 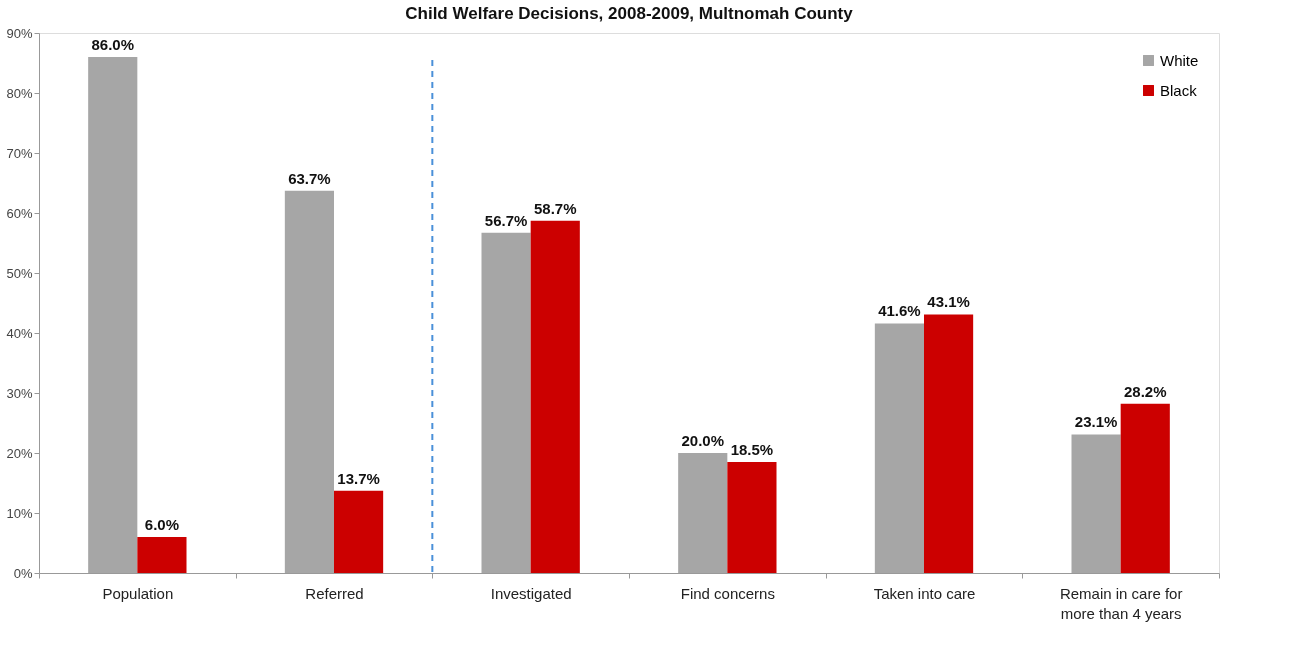 I want to click on data-label: 13.7%, so click(x=358, y=478).